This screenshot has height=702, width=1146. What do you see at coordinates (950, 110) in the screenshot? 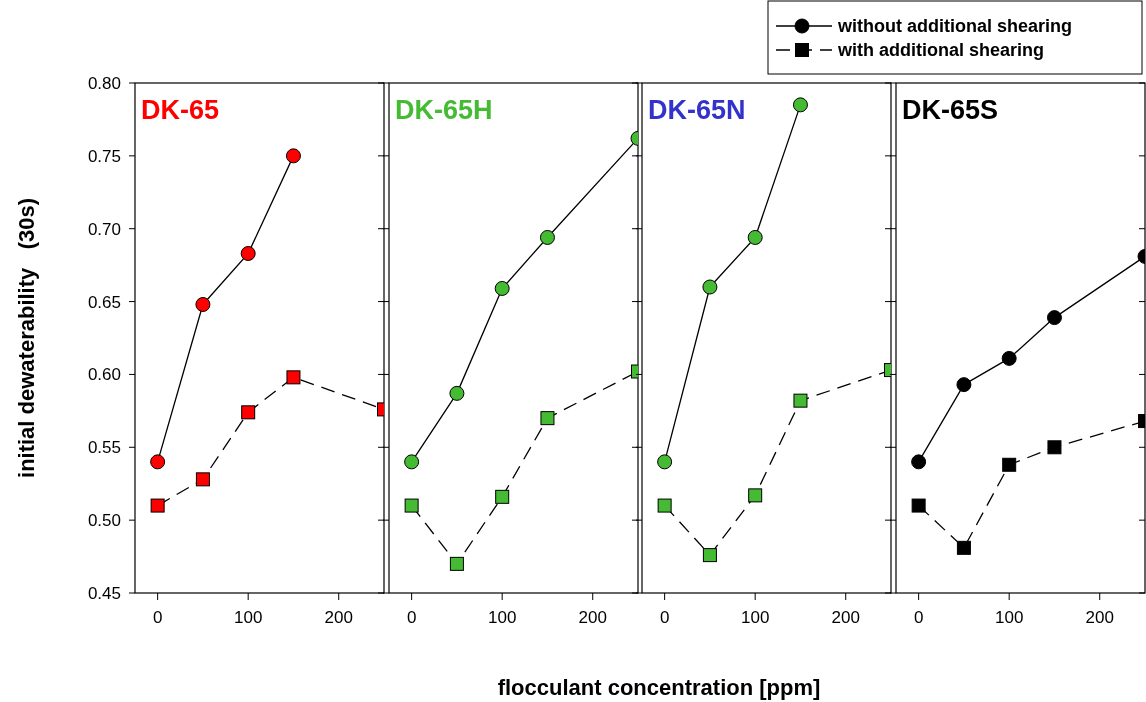
I see `chart-title: DK-65S` at bounding box center [950, 110].